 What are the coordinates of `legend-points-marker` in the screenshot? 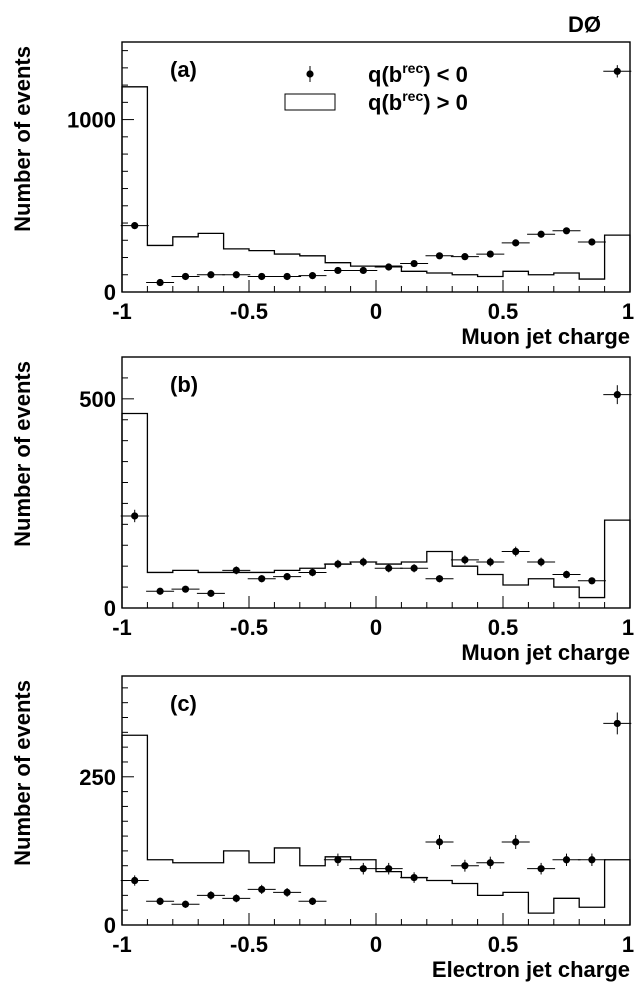 It's located at (310, 74).